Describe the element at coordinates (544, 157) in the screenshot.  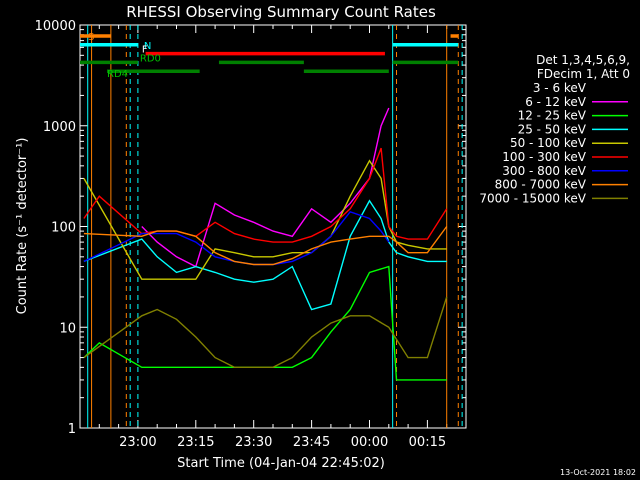
I see `legend-entry-label: 100 - 300 keV` at that location.